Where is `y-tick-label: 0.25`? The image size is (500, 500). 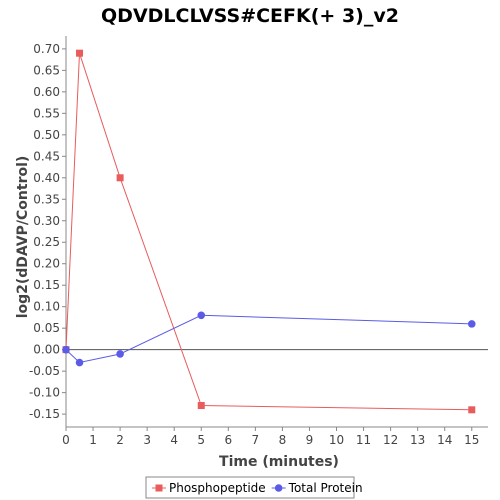 y-tick-label: 0.25 is located at coordinates (46, 242).